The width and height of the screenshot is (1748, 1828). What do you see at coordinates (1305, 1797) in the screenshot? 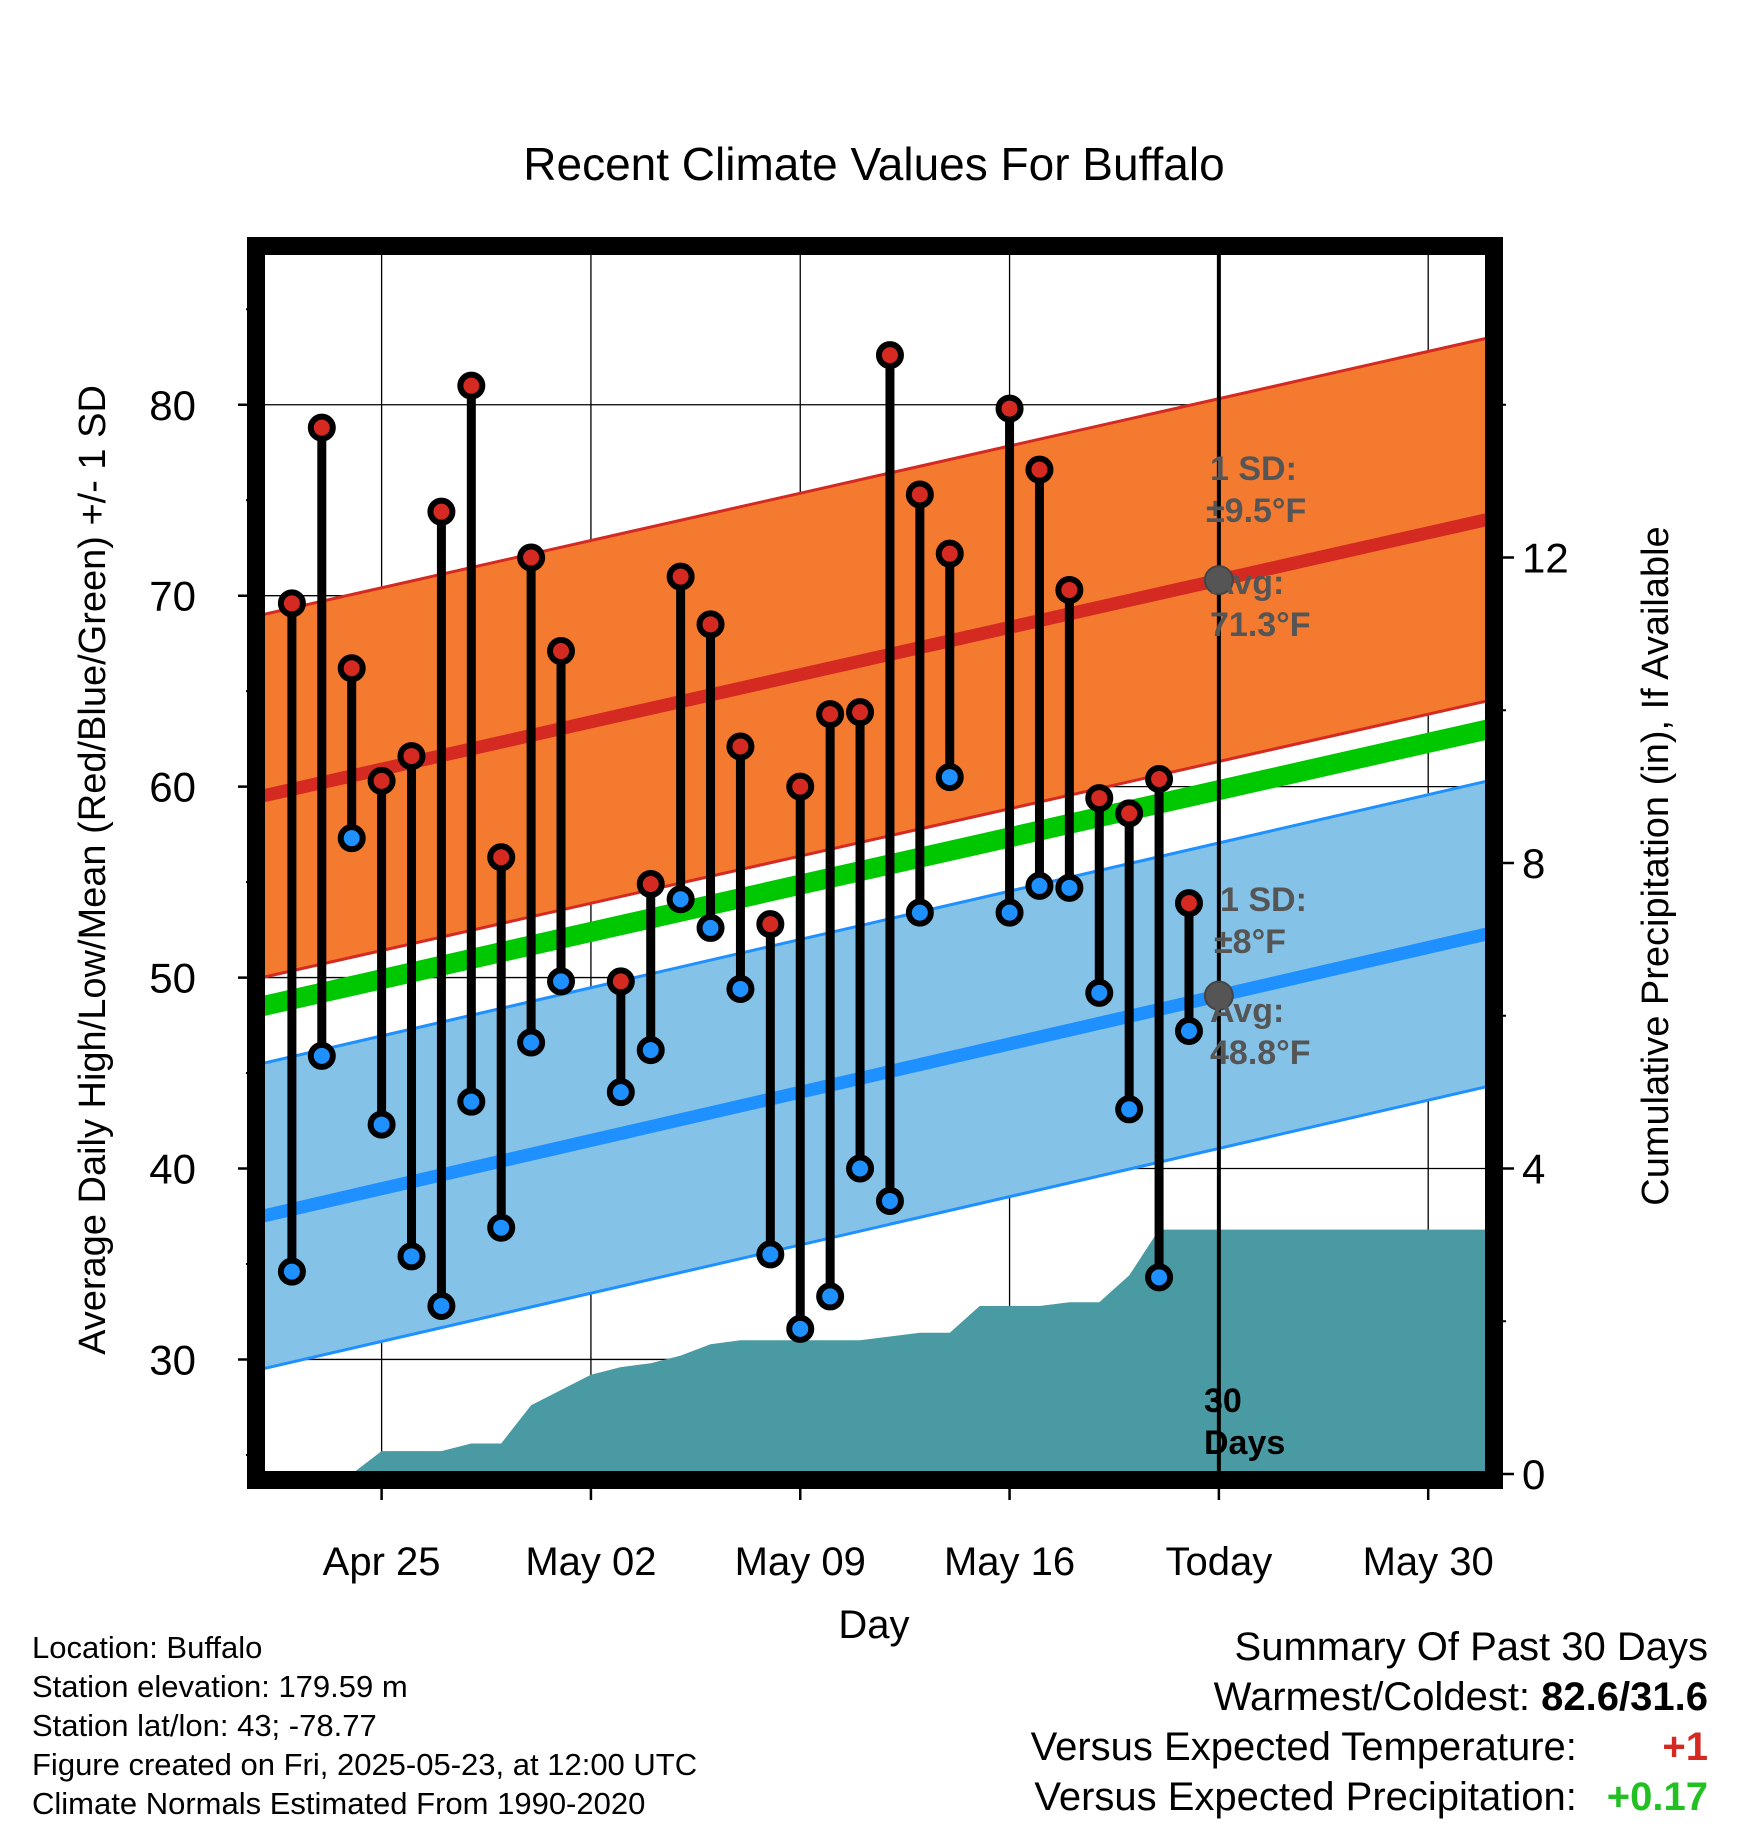
I see `precip-label: Versus Expected Precipitation:` at bounding box center [1305, 1797].